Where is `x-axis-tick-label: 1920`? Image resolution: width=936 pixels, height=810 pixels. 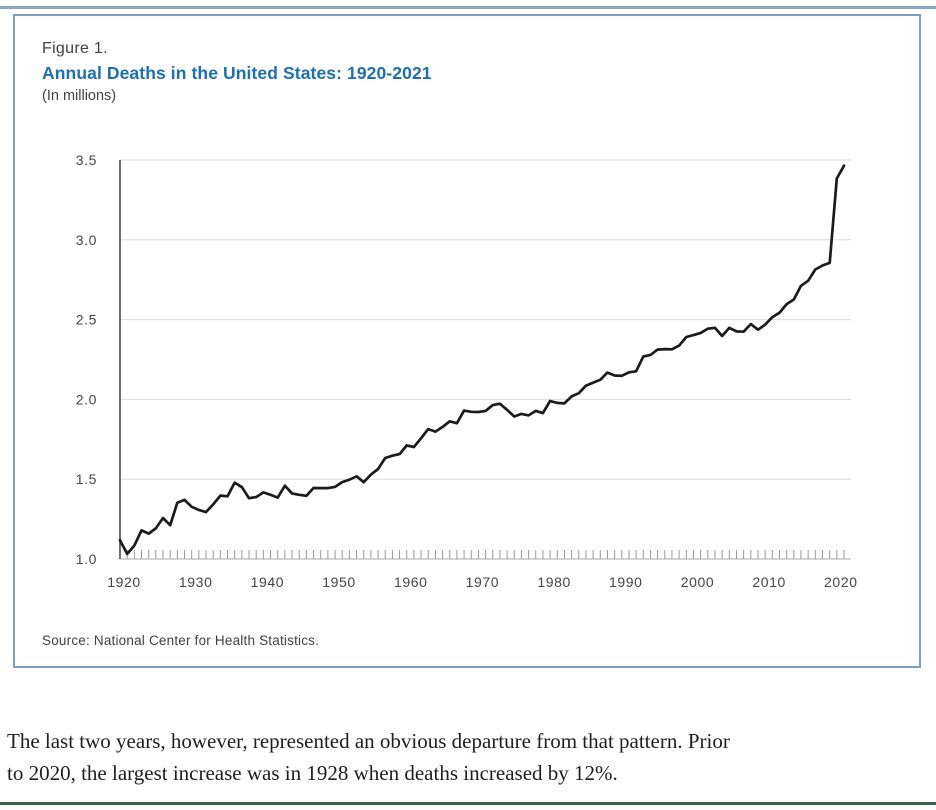
x-axis-tick-label: 1920 is located at coordinates (124, 582).